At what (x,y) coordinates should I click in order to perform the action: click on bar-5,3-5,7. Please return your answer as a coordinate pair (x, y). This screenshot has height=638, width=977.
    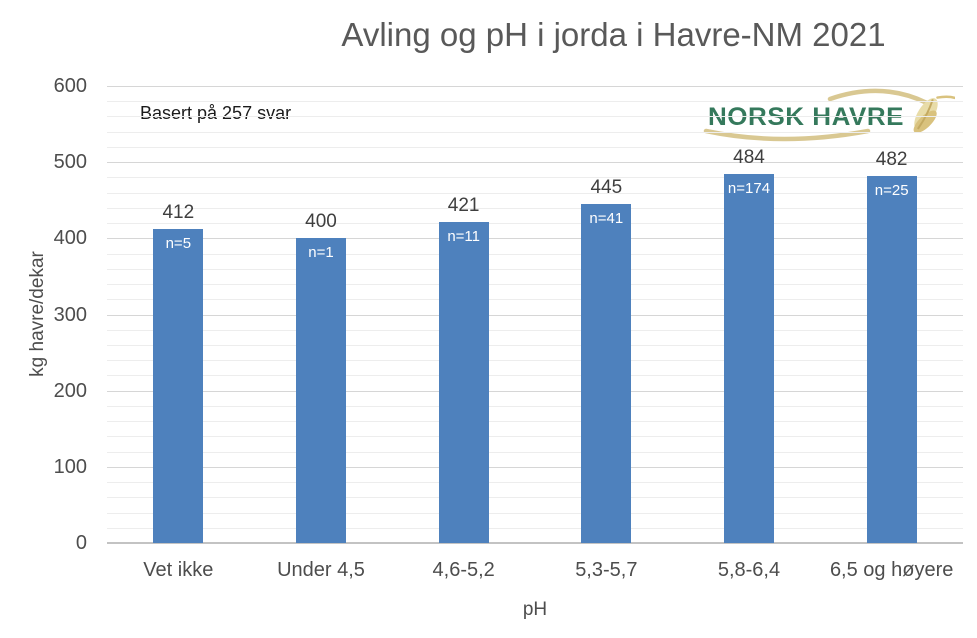
    Looking at the image, I should click on (606, 373).